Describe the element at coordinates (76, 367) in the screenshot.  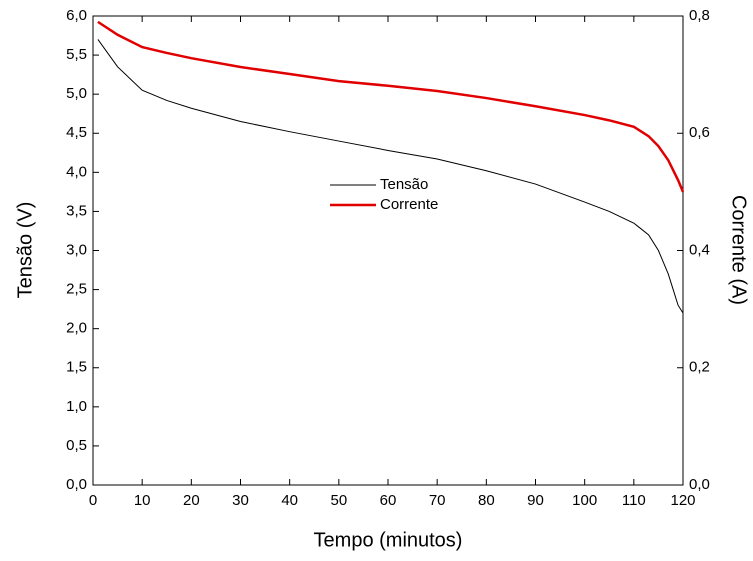
I see `y-tick-label: 1,5` at that location.